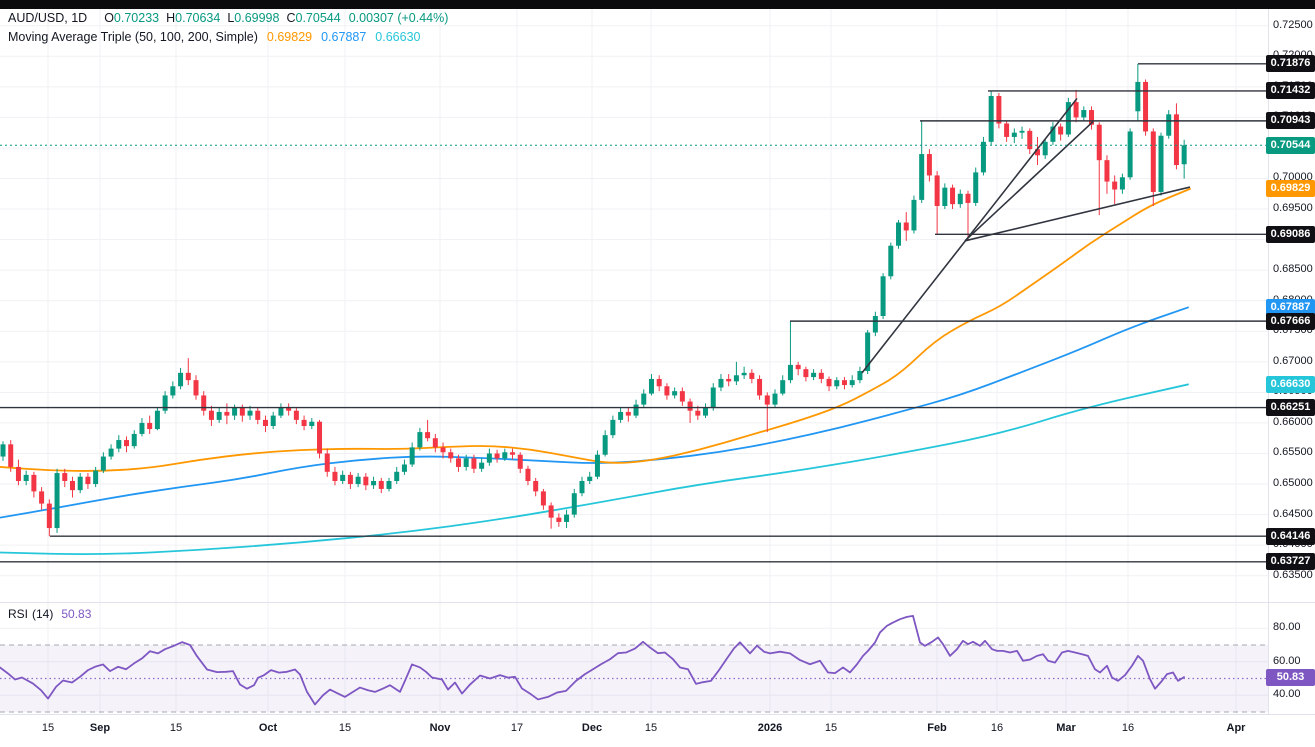 This screenshot has height=747, width=1315. Describe the element at coordinates (198, 18) in the screenshot. I see `high-value: 0.70634` at that location.